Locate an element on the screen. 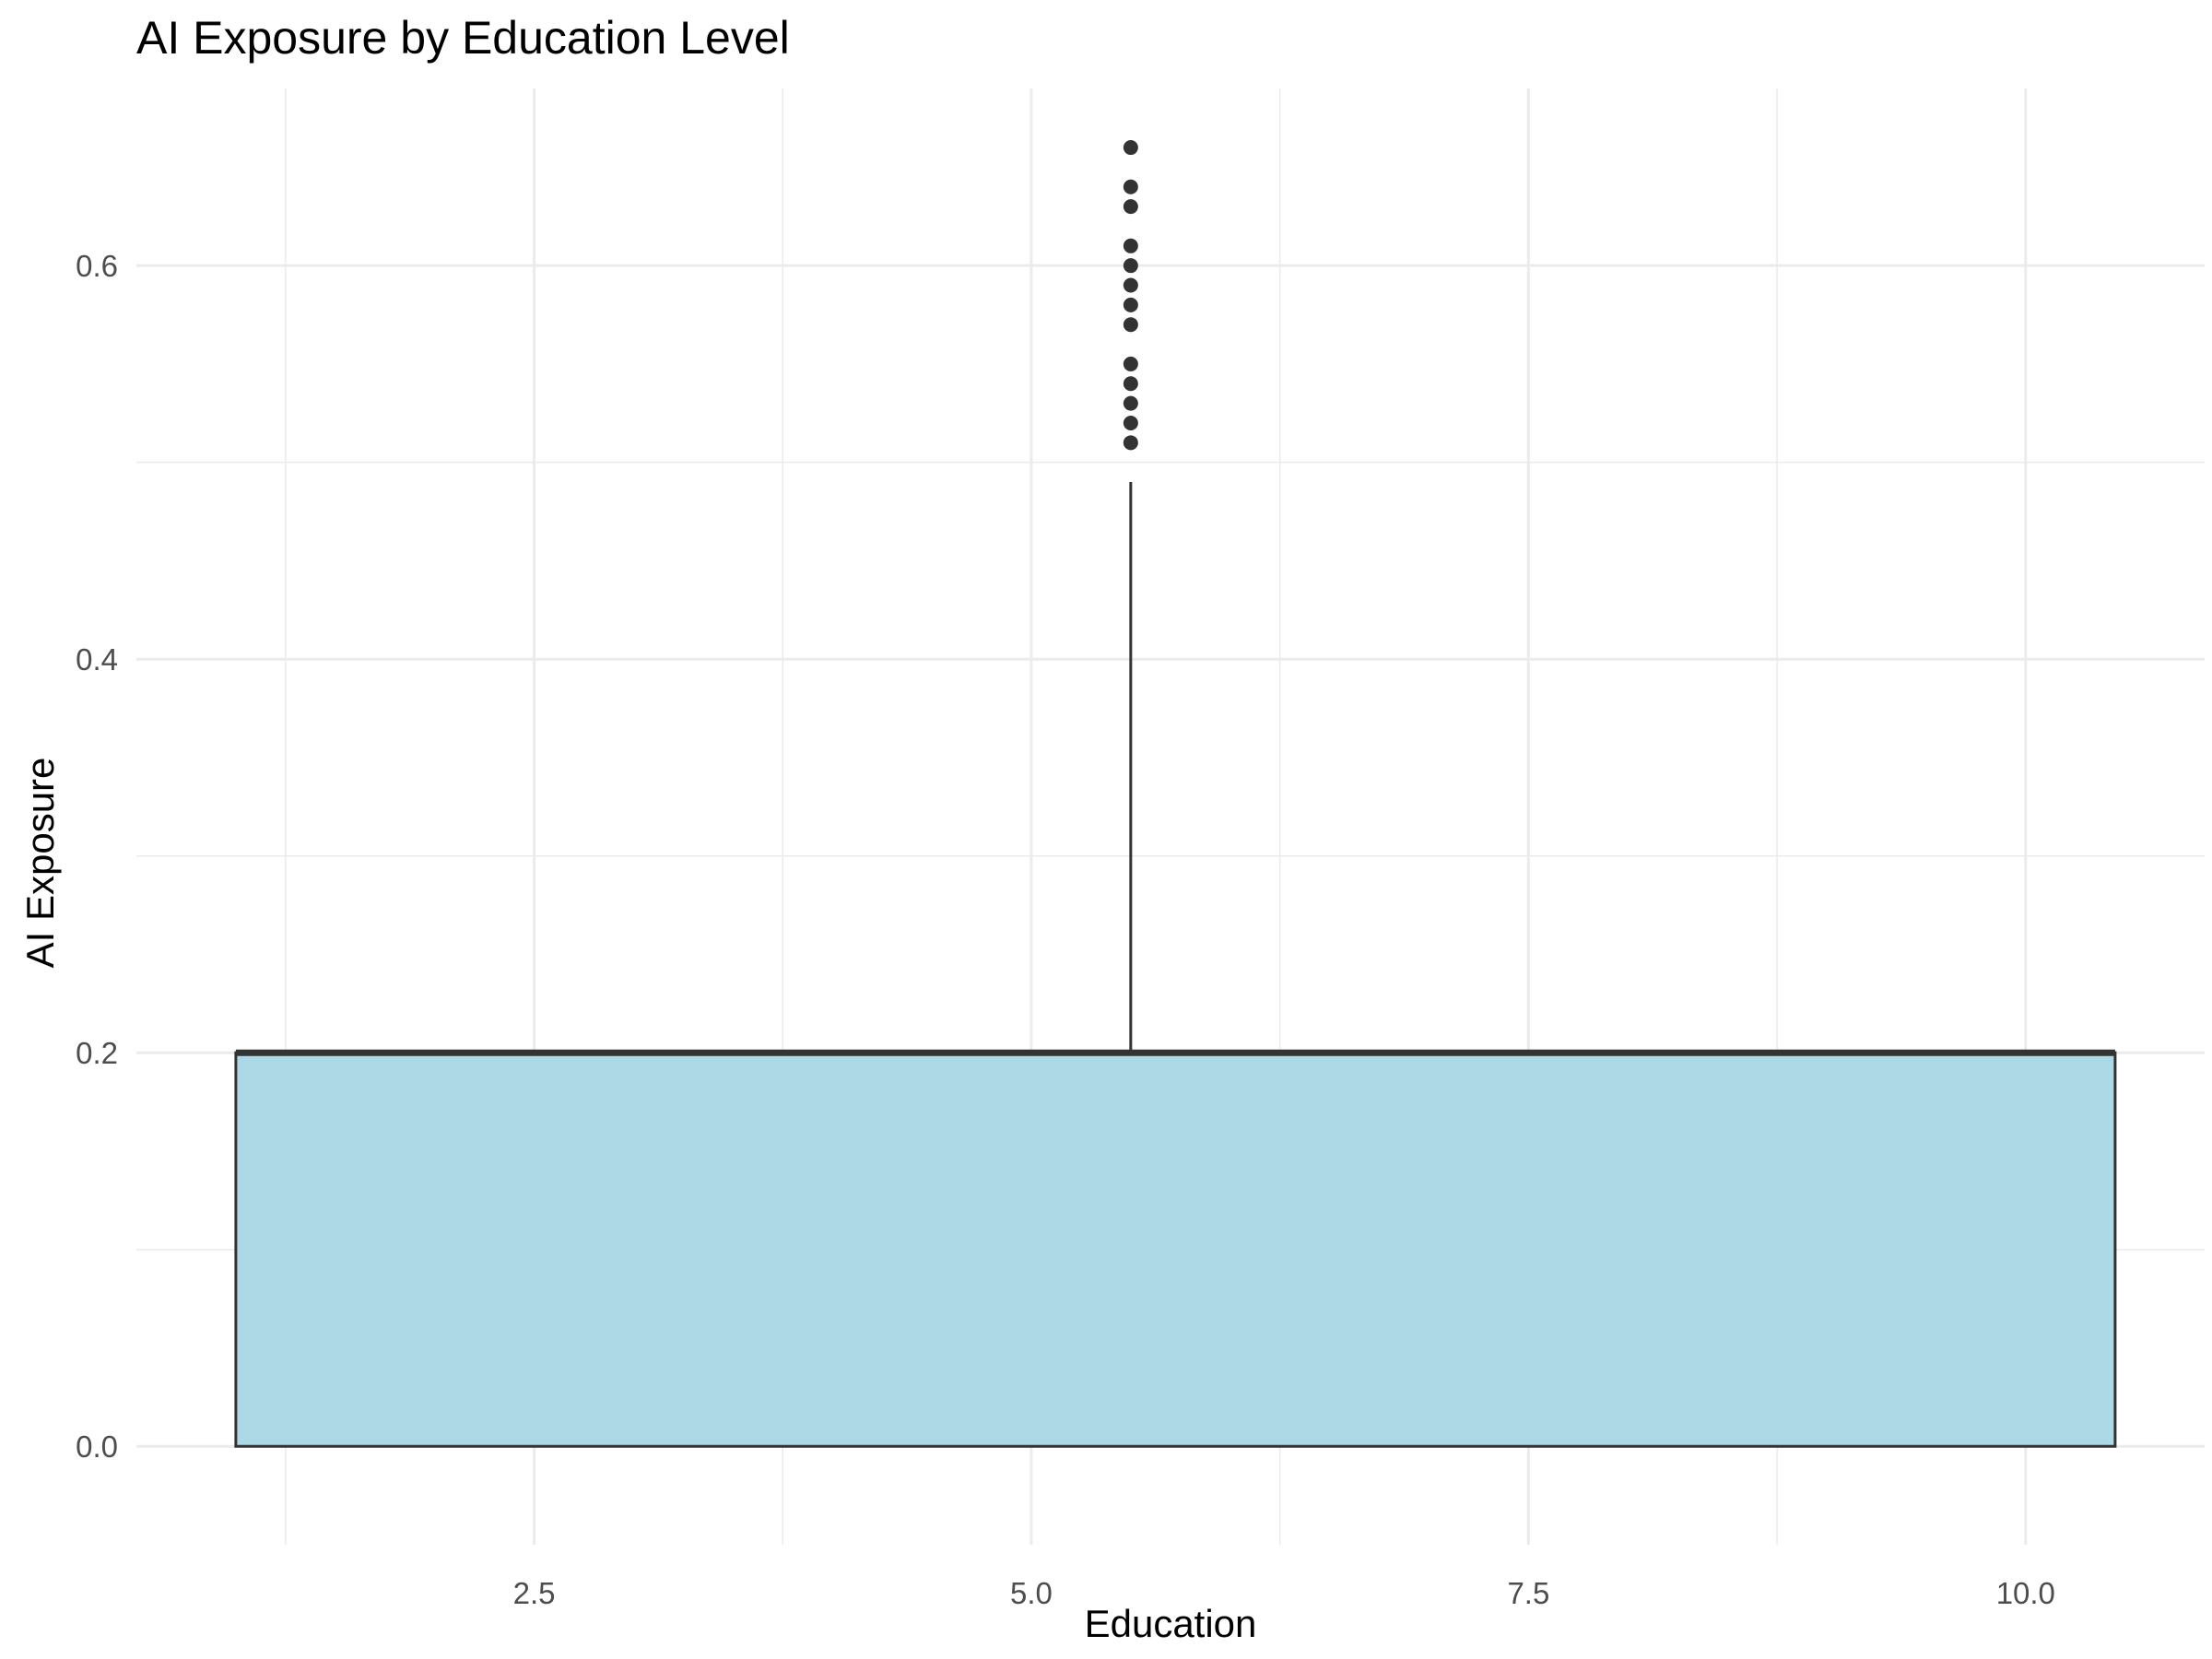 The image size is (2212, 1659). chart-title: AI Exposure by Education Level is located at coordinates (463, 38).